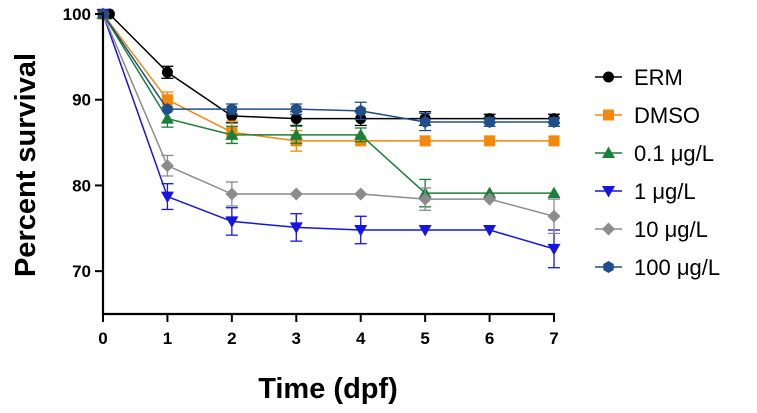 Image resolution: width=757 pixels, height=413 pixels. What do you see at coordinates (102, 338) in the screenshot?
I see `x-tick-label: 0` at bounding box center [102, 338].